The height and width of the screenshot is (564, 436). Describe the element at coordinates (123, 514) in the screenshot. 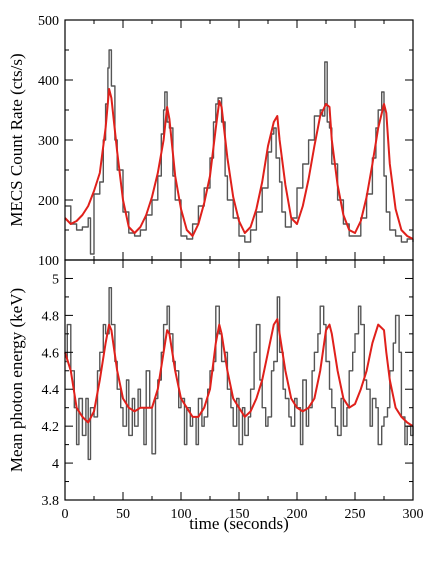

I see `x-tick-label-50: 50` at that location.